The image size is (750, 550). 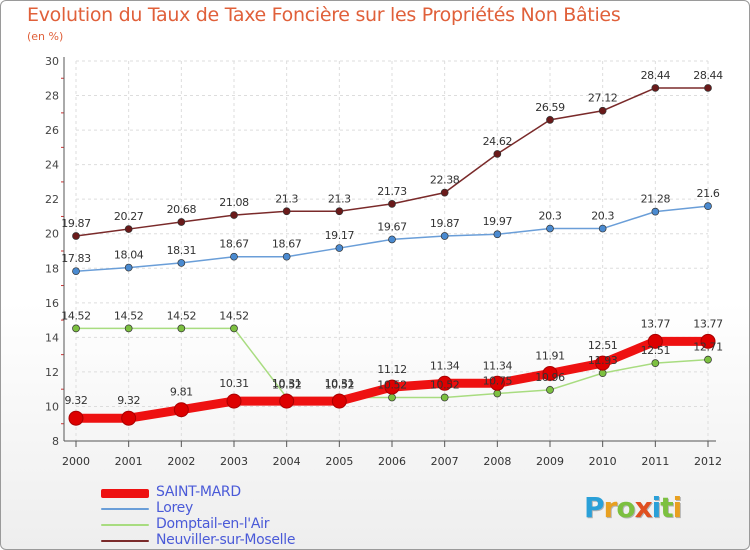 I want to click on x-tick-label: 2008, so click(x=497, y=461).